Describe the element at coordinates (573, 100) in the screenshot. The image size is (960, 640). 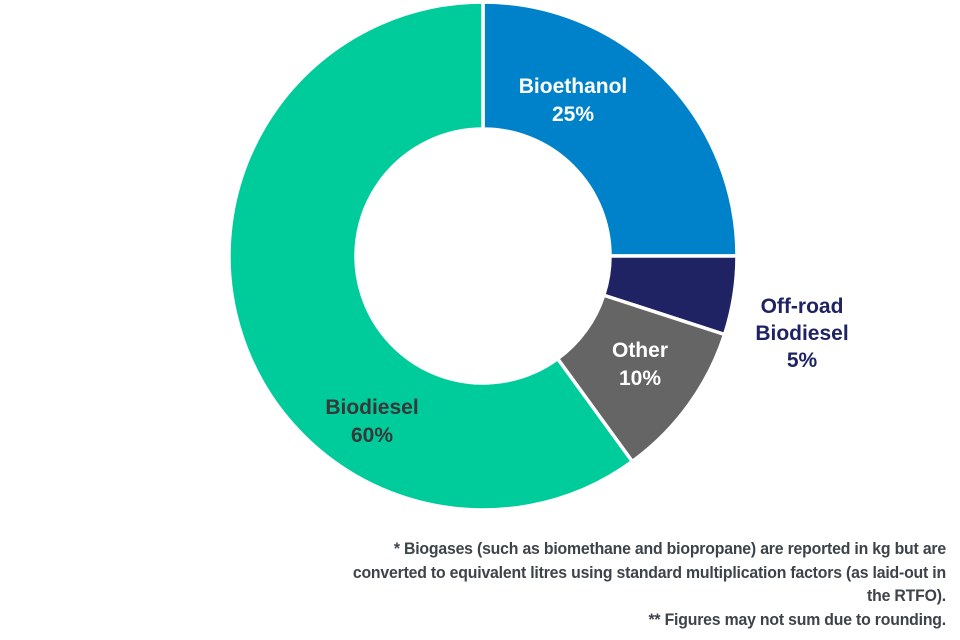
I see `label-bioethanol: Bioethanol 25%` at that location.